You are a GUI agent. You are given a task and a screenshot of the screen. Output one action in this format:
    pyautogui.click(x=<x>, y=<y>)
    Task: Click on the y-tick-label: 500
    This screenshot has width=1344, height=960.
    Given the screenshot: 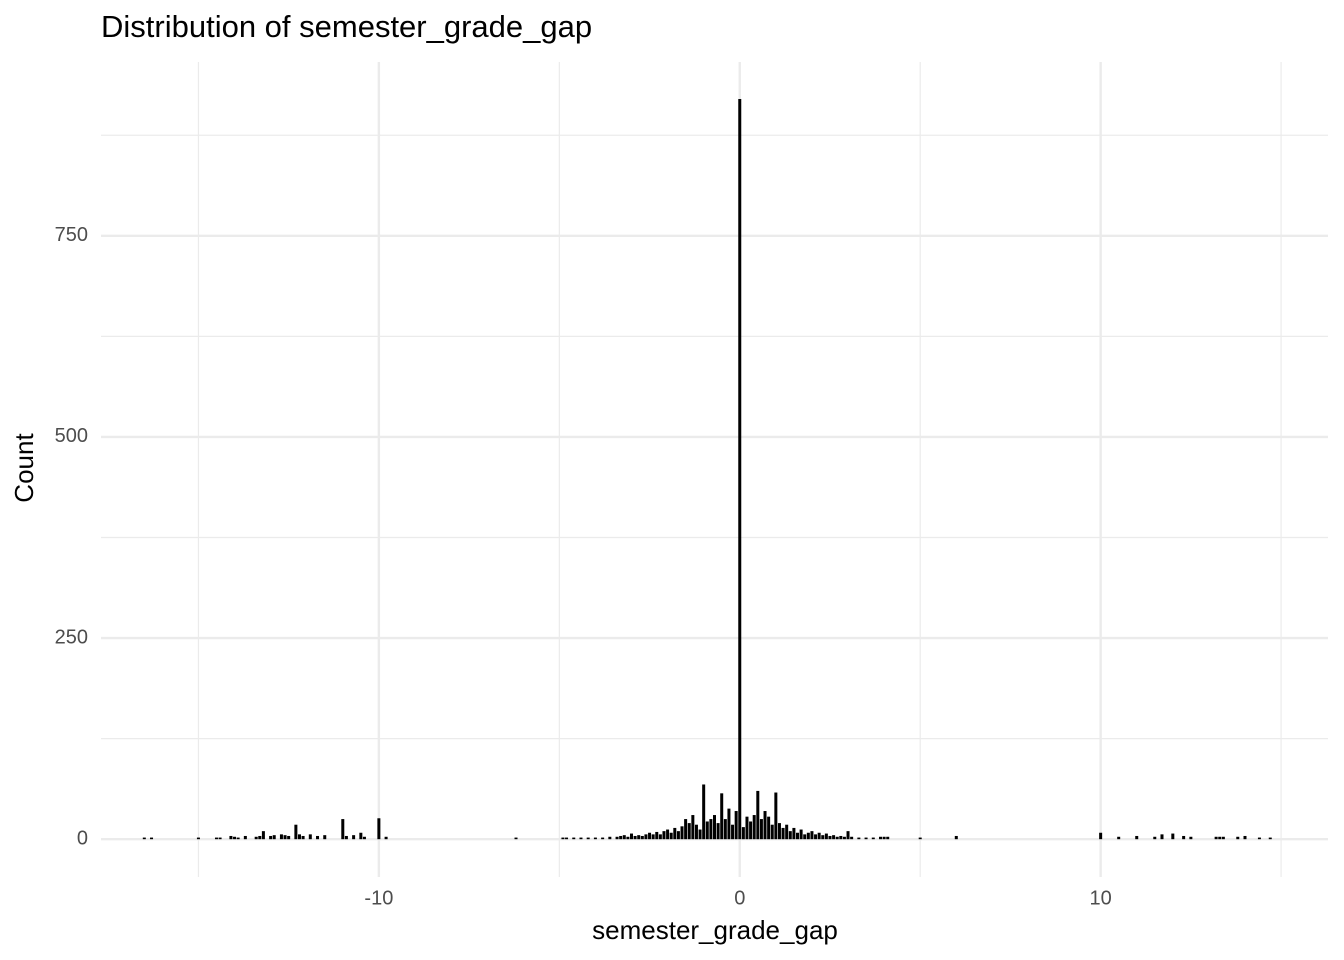 What is the action you would take?
    pyautogui.click(x=71, y=436)
    